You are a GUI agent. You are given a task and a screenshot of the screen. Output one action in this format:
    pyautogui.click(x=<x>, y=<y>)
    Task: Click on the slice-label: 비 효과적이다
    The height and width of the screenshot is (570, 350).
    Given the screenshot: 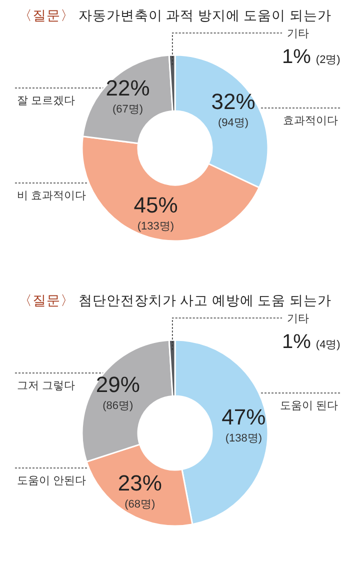 What is the action you would take?
    pyautogui.click(x=51, y=196)
    